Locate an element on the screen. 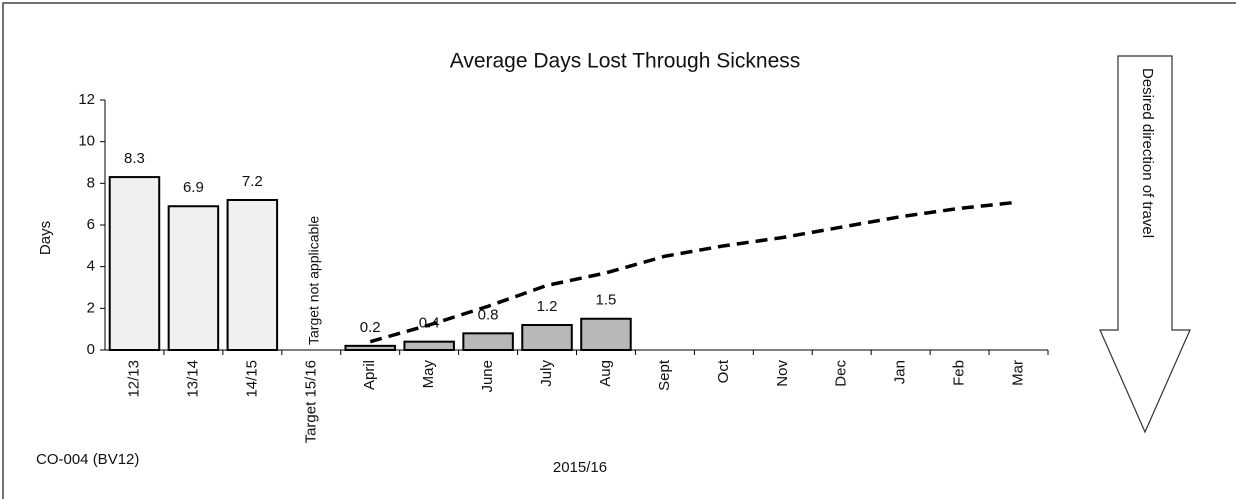  data-label: 0.4 is located at coordinates (429, 323).